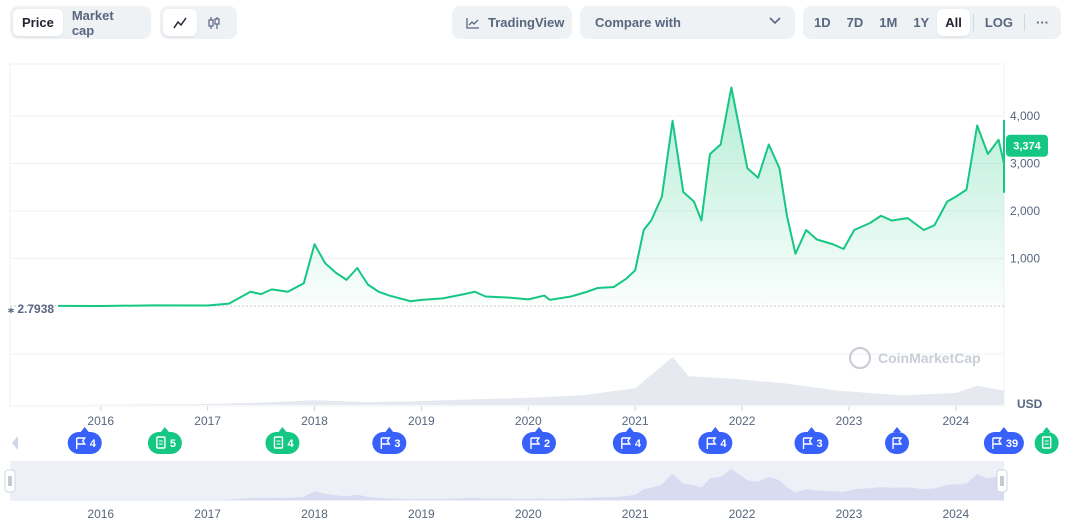 This screenshot has height=531, width=1066. Describe the element at coordinates (472, 23) in the screenshot. I see `tradingview-icon` at that location.